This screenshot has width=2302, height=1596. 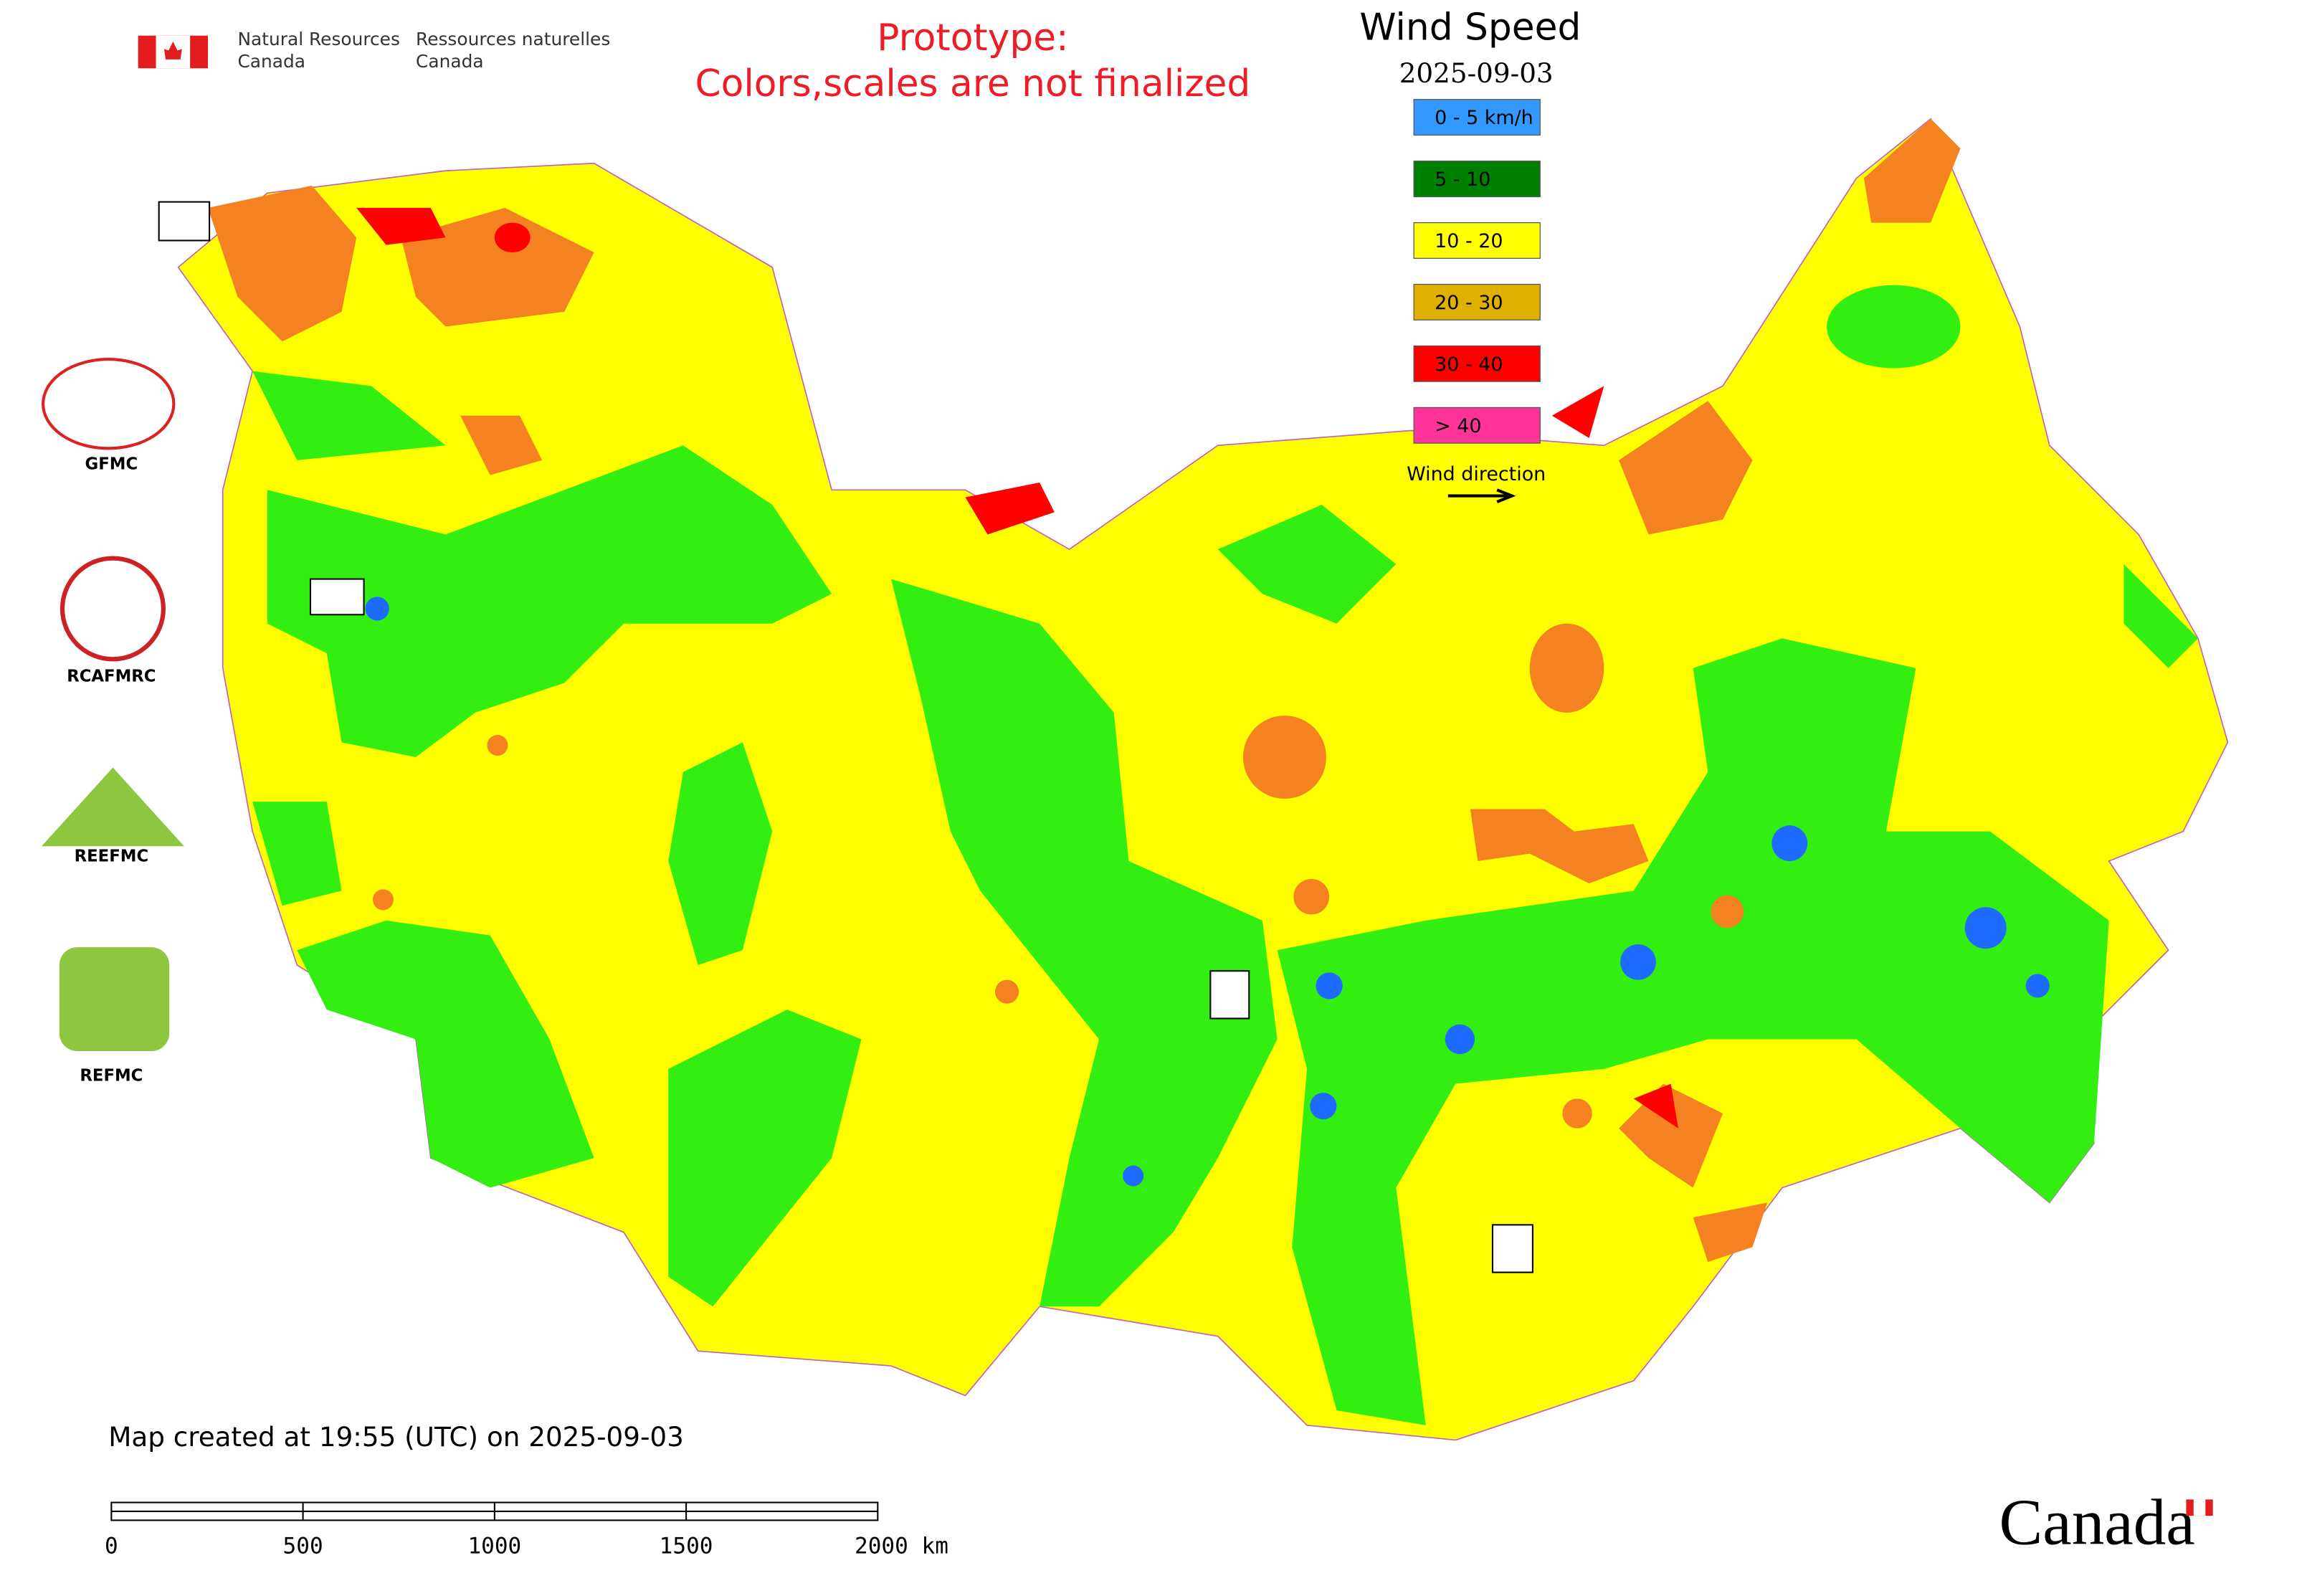 What do you see at coordinates (901, 1546) in the screenshot?
I see `scale-label: 2000 km` at bounding box center [901, 1546].